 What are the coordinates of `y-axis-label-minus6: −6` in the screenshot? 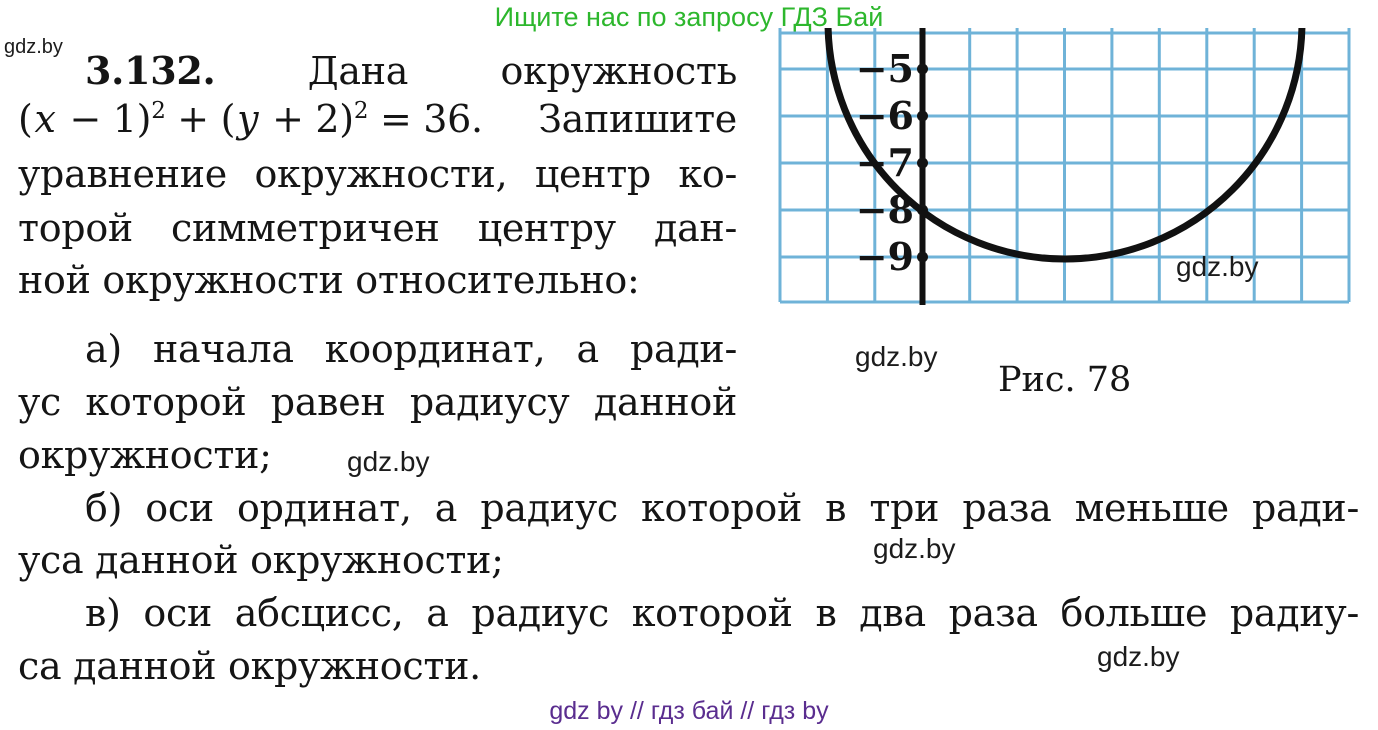 It's located at (885, 115).